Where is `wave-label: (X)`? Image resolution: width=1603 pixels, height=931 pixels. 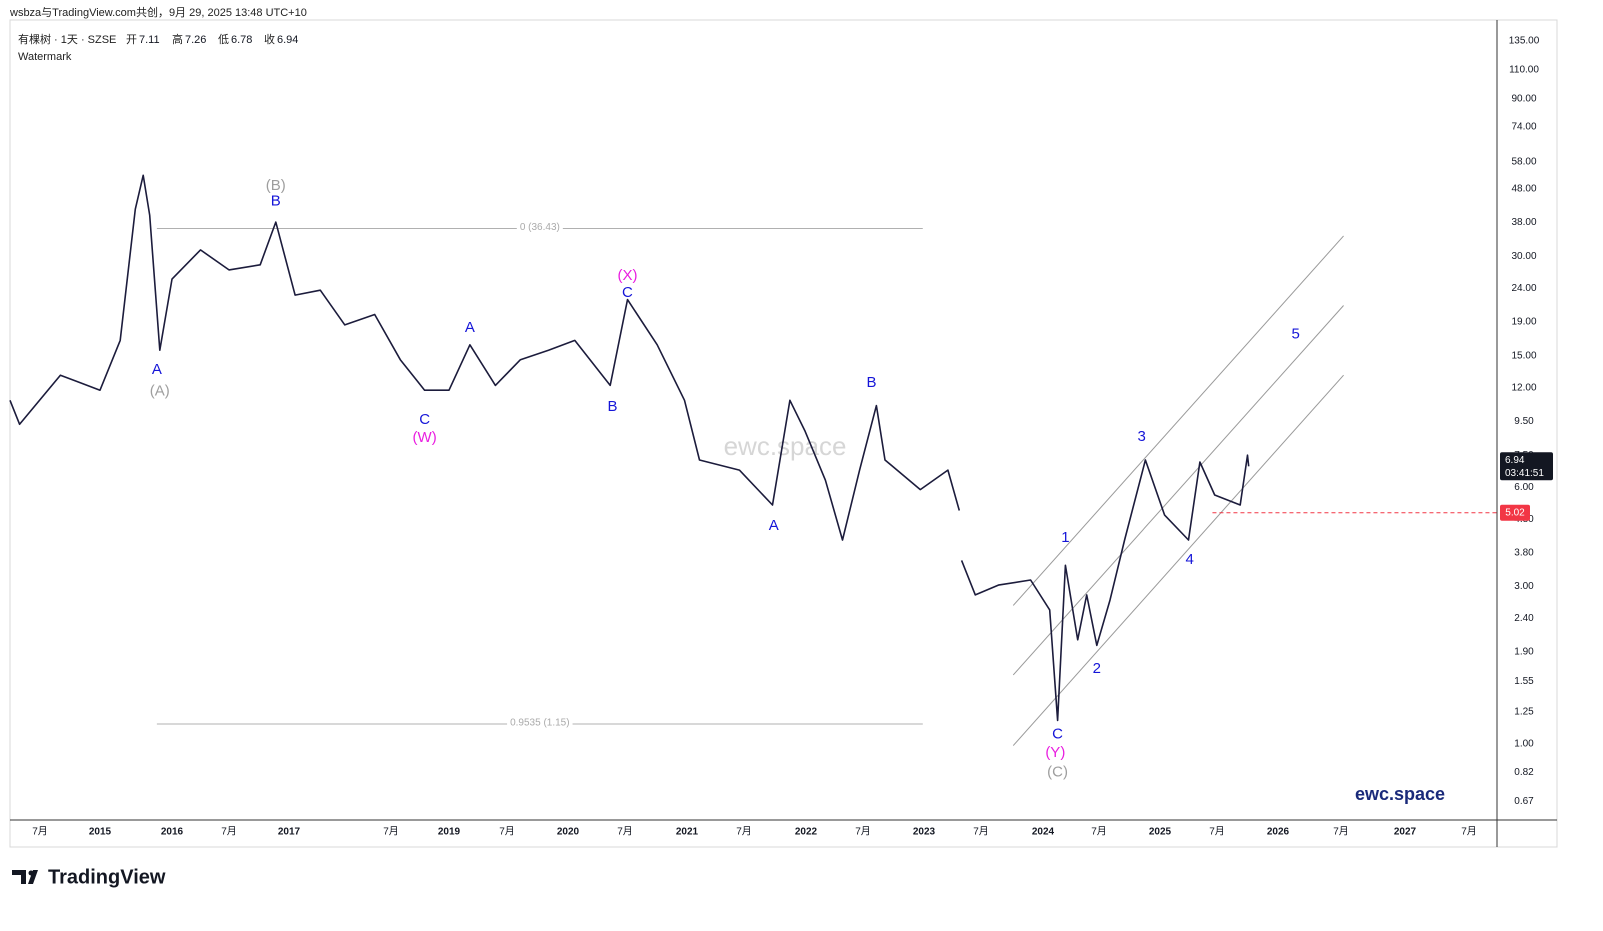
wave-label: (X) is located at coordinates (627, 275).